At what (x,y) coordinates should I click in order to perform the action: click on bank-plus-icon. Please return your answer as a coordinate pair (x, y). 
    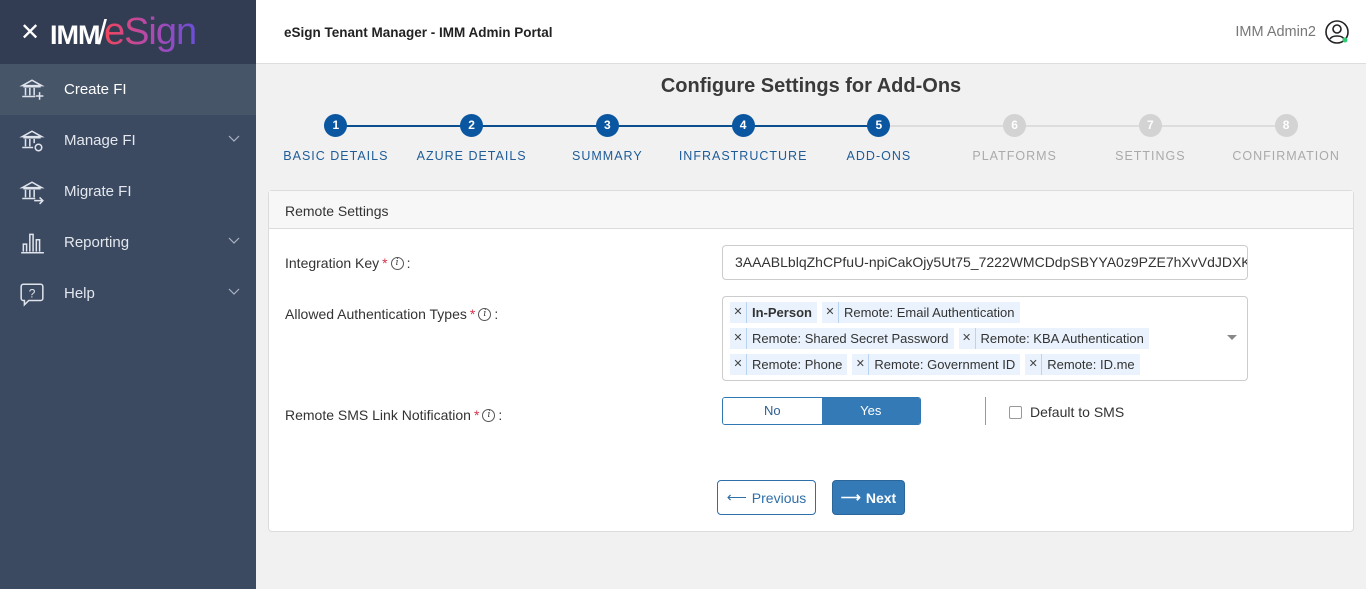
    Looking at the image, I should click on (32, 90).